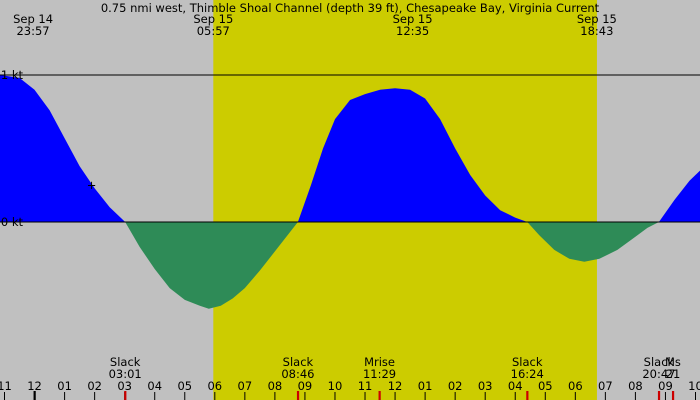 The width and height of the screenshot is (700, 400). I want to click on event-name: Mrise, so click(379, 362).